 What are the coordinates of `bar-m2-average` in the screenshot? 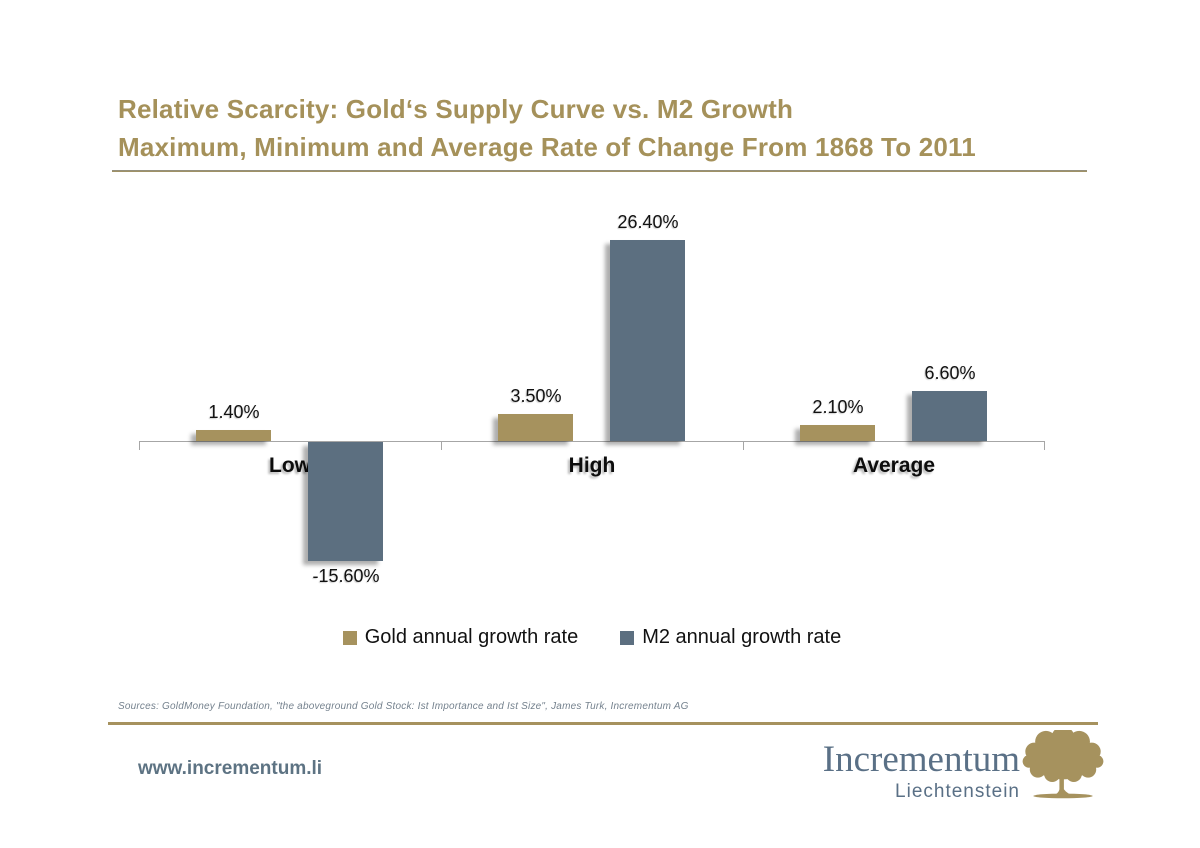 It's located at (949, 415).